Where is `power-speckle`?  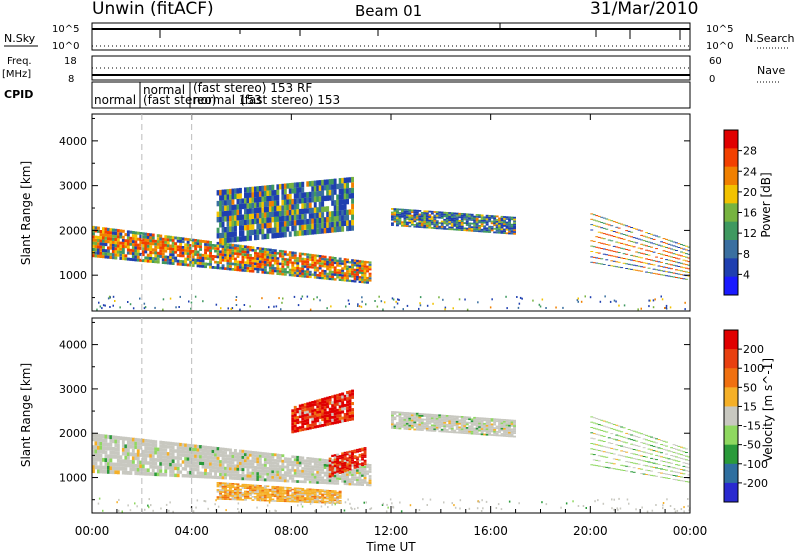
power-speckle is located at coordinates (180, 296).